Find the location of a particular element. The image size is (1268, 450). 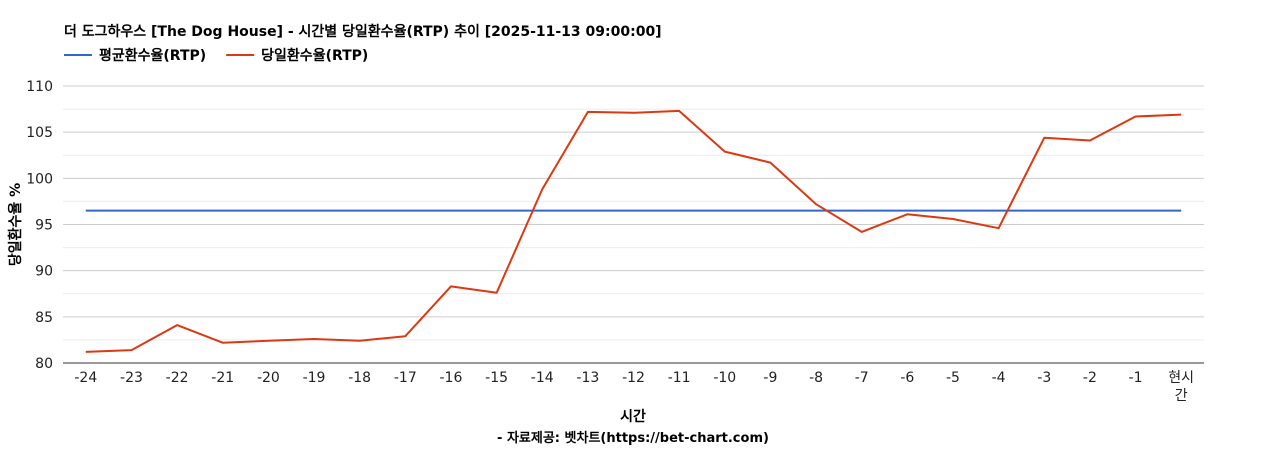

x-tick-label: 현시 간 is located at coordinates (1181, 387).